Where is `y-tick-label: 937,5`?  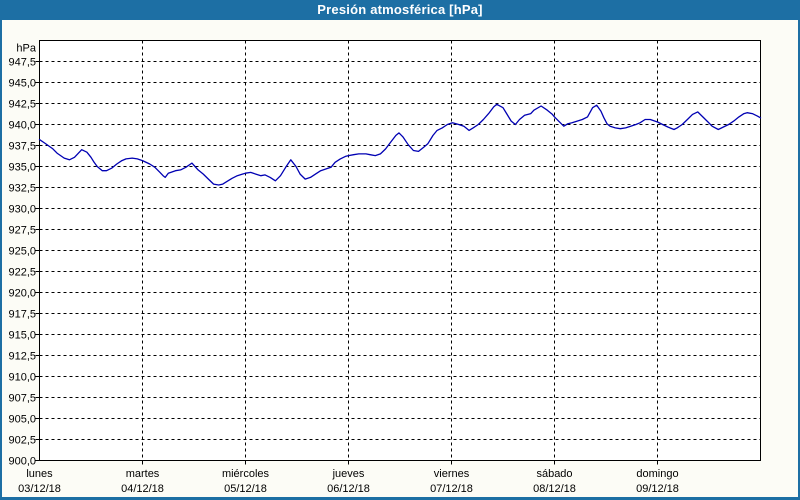 y-tick-label: 937,5 is located at coordinates (22, 147).